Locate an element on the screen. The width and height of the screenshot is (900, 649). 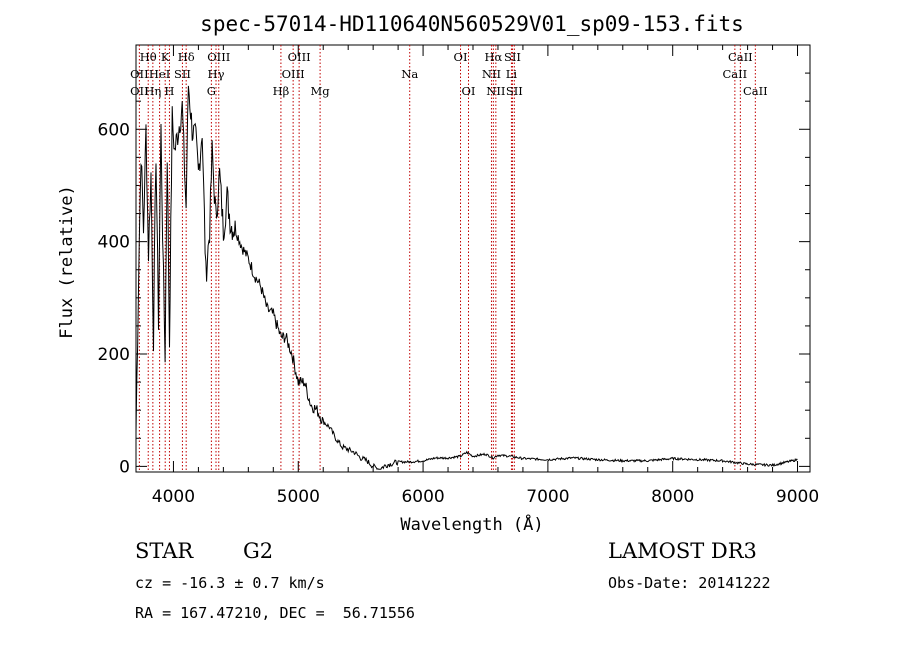
y-tick-label: 600 is located at coordinates (114, 130).